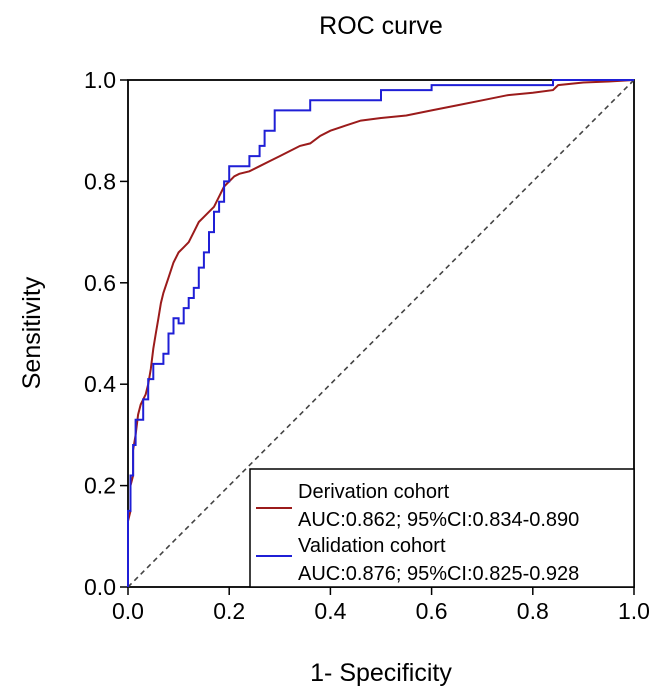  What do you see at coordinates (634, 611) in the screenshot?
I see `x-tick-label: 1.0` at bounding box center [634, 611].